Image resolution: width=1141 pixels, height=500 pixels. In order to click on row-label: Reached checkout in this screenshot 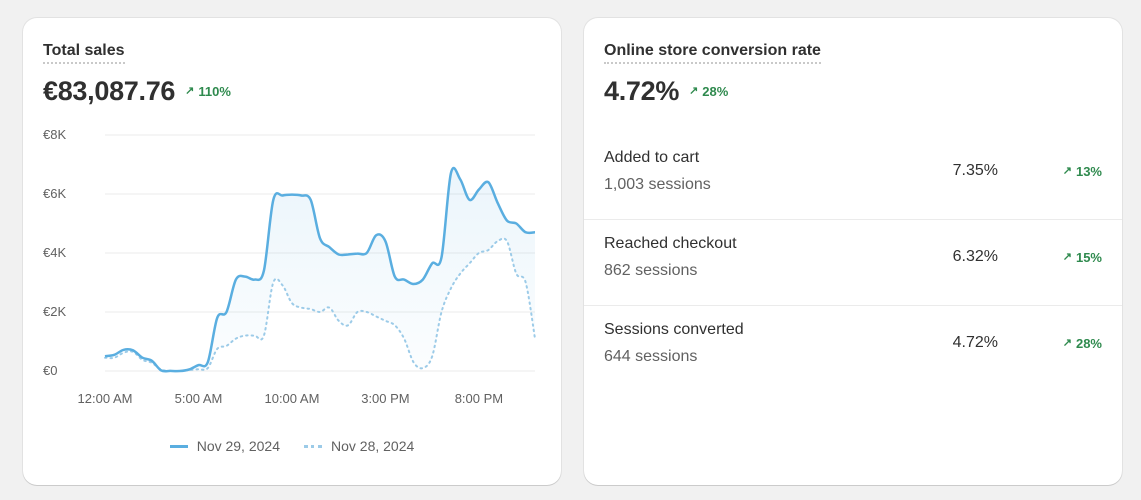, I will do `click(670, 243)`.